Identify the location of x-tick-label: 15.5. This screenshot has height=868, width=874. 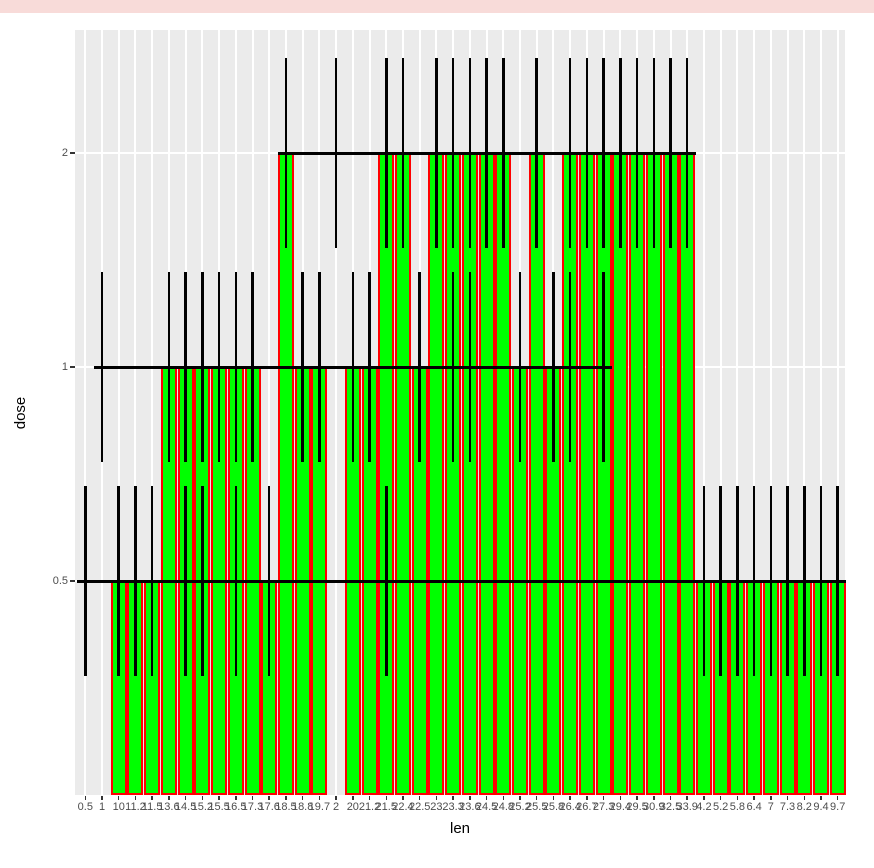
(219, 807).